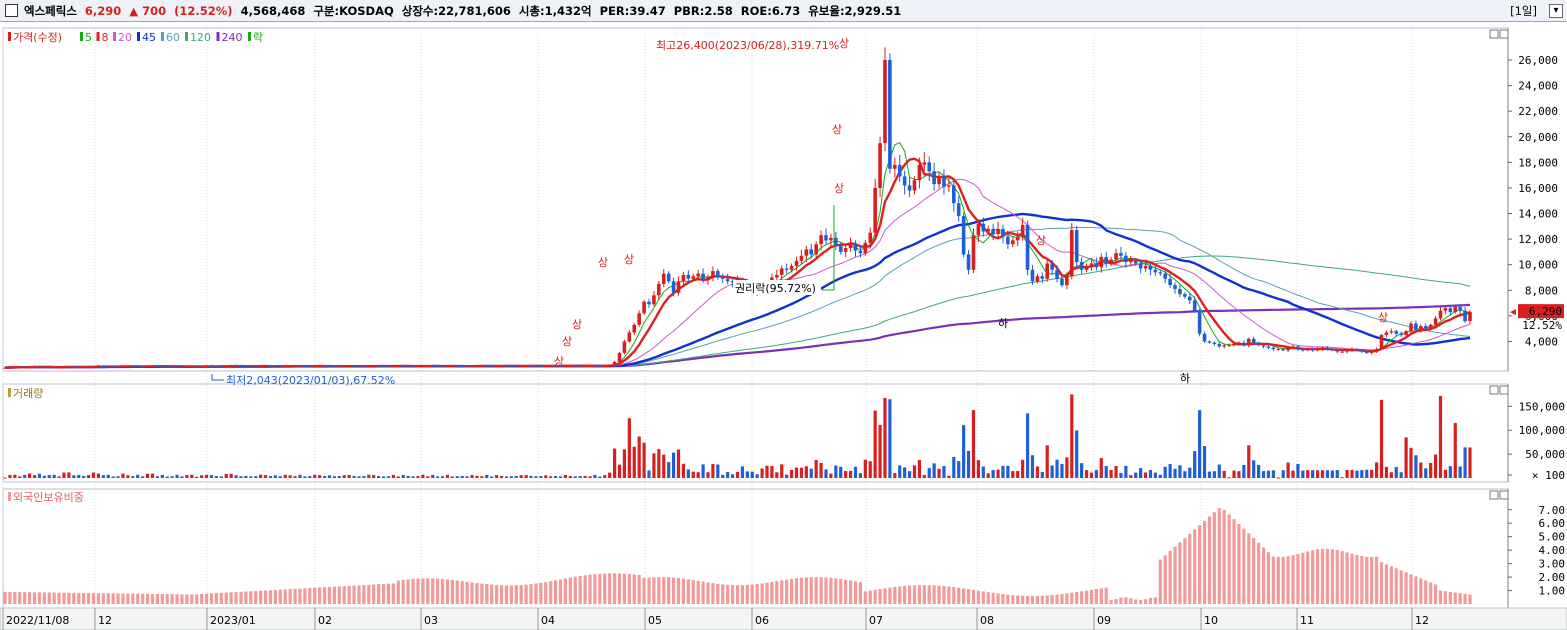 The image size is (1567, 630). What do you see at coordinates (1523, 11) in the screenshot?
I see `interval-selector: [1일]` at bounding box center [1523, 11].